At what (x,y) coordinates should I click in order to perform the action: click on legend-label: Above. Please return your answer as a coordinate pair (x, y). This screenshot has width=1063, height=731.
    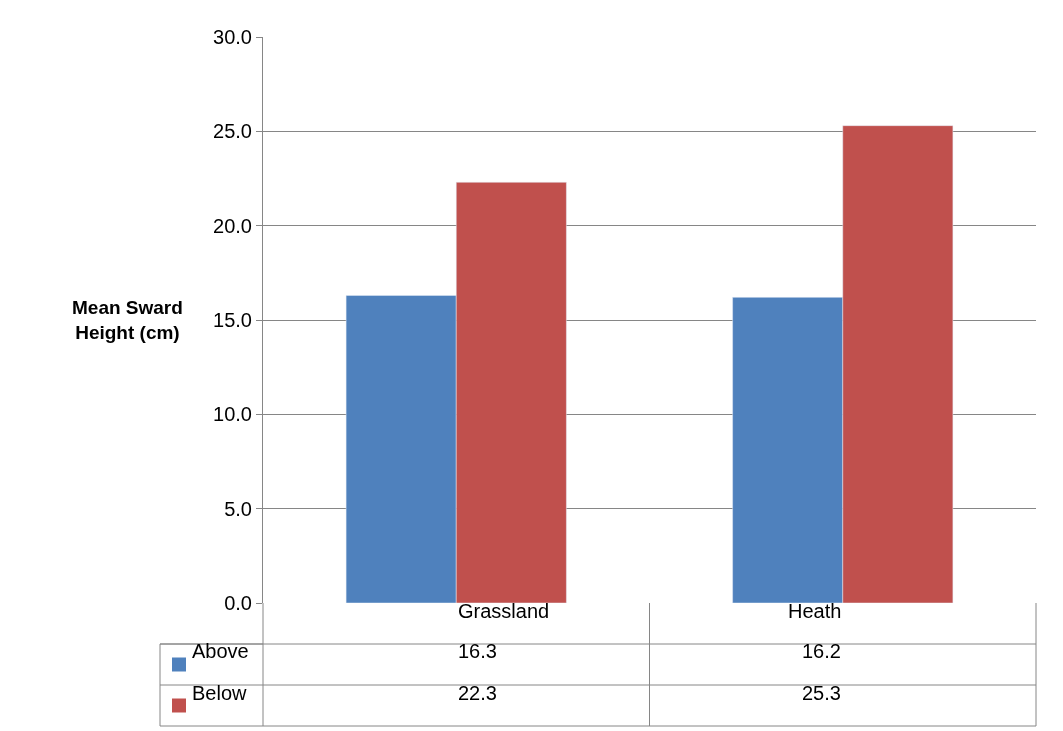
    Looking at the image, I should click on (220, 651).